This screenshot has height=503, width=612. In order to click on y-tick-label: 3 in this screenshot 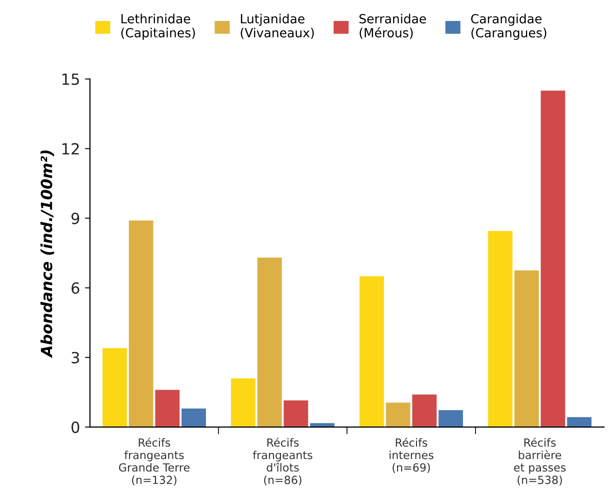, I will do `click(76, 358)`.